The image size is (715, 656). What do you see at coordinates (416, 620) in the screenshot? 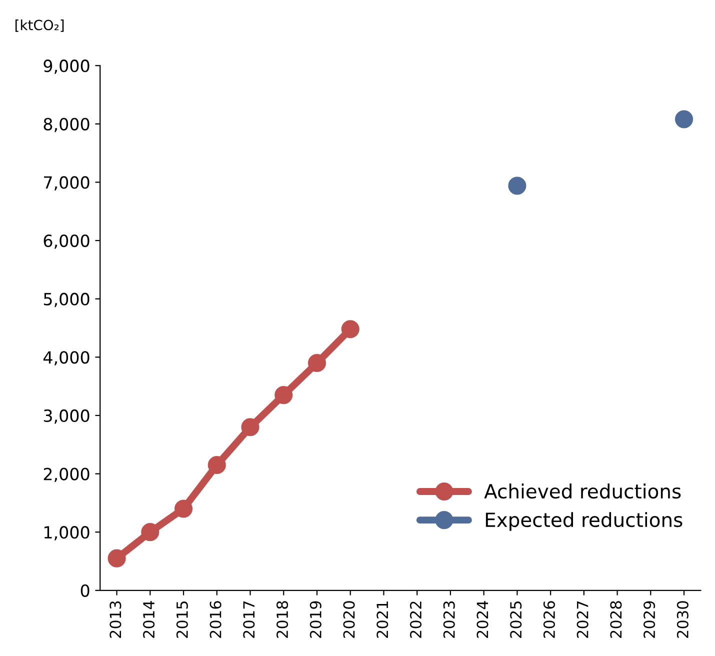
I see `x-tick-label: 2022` at bounding box center [416, 620].